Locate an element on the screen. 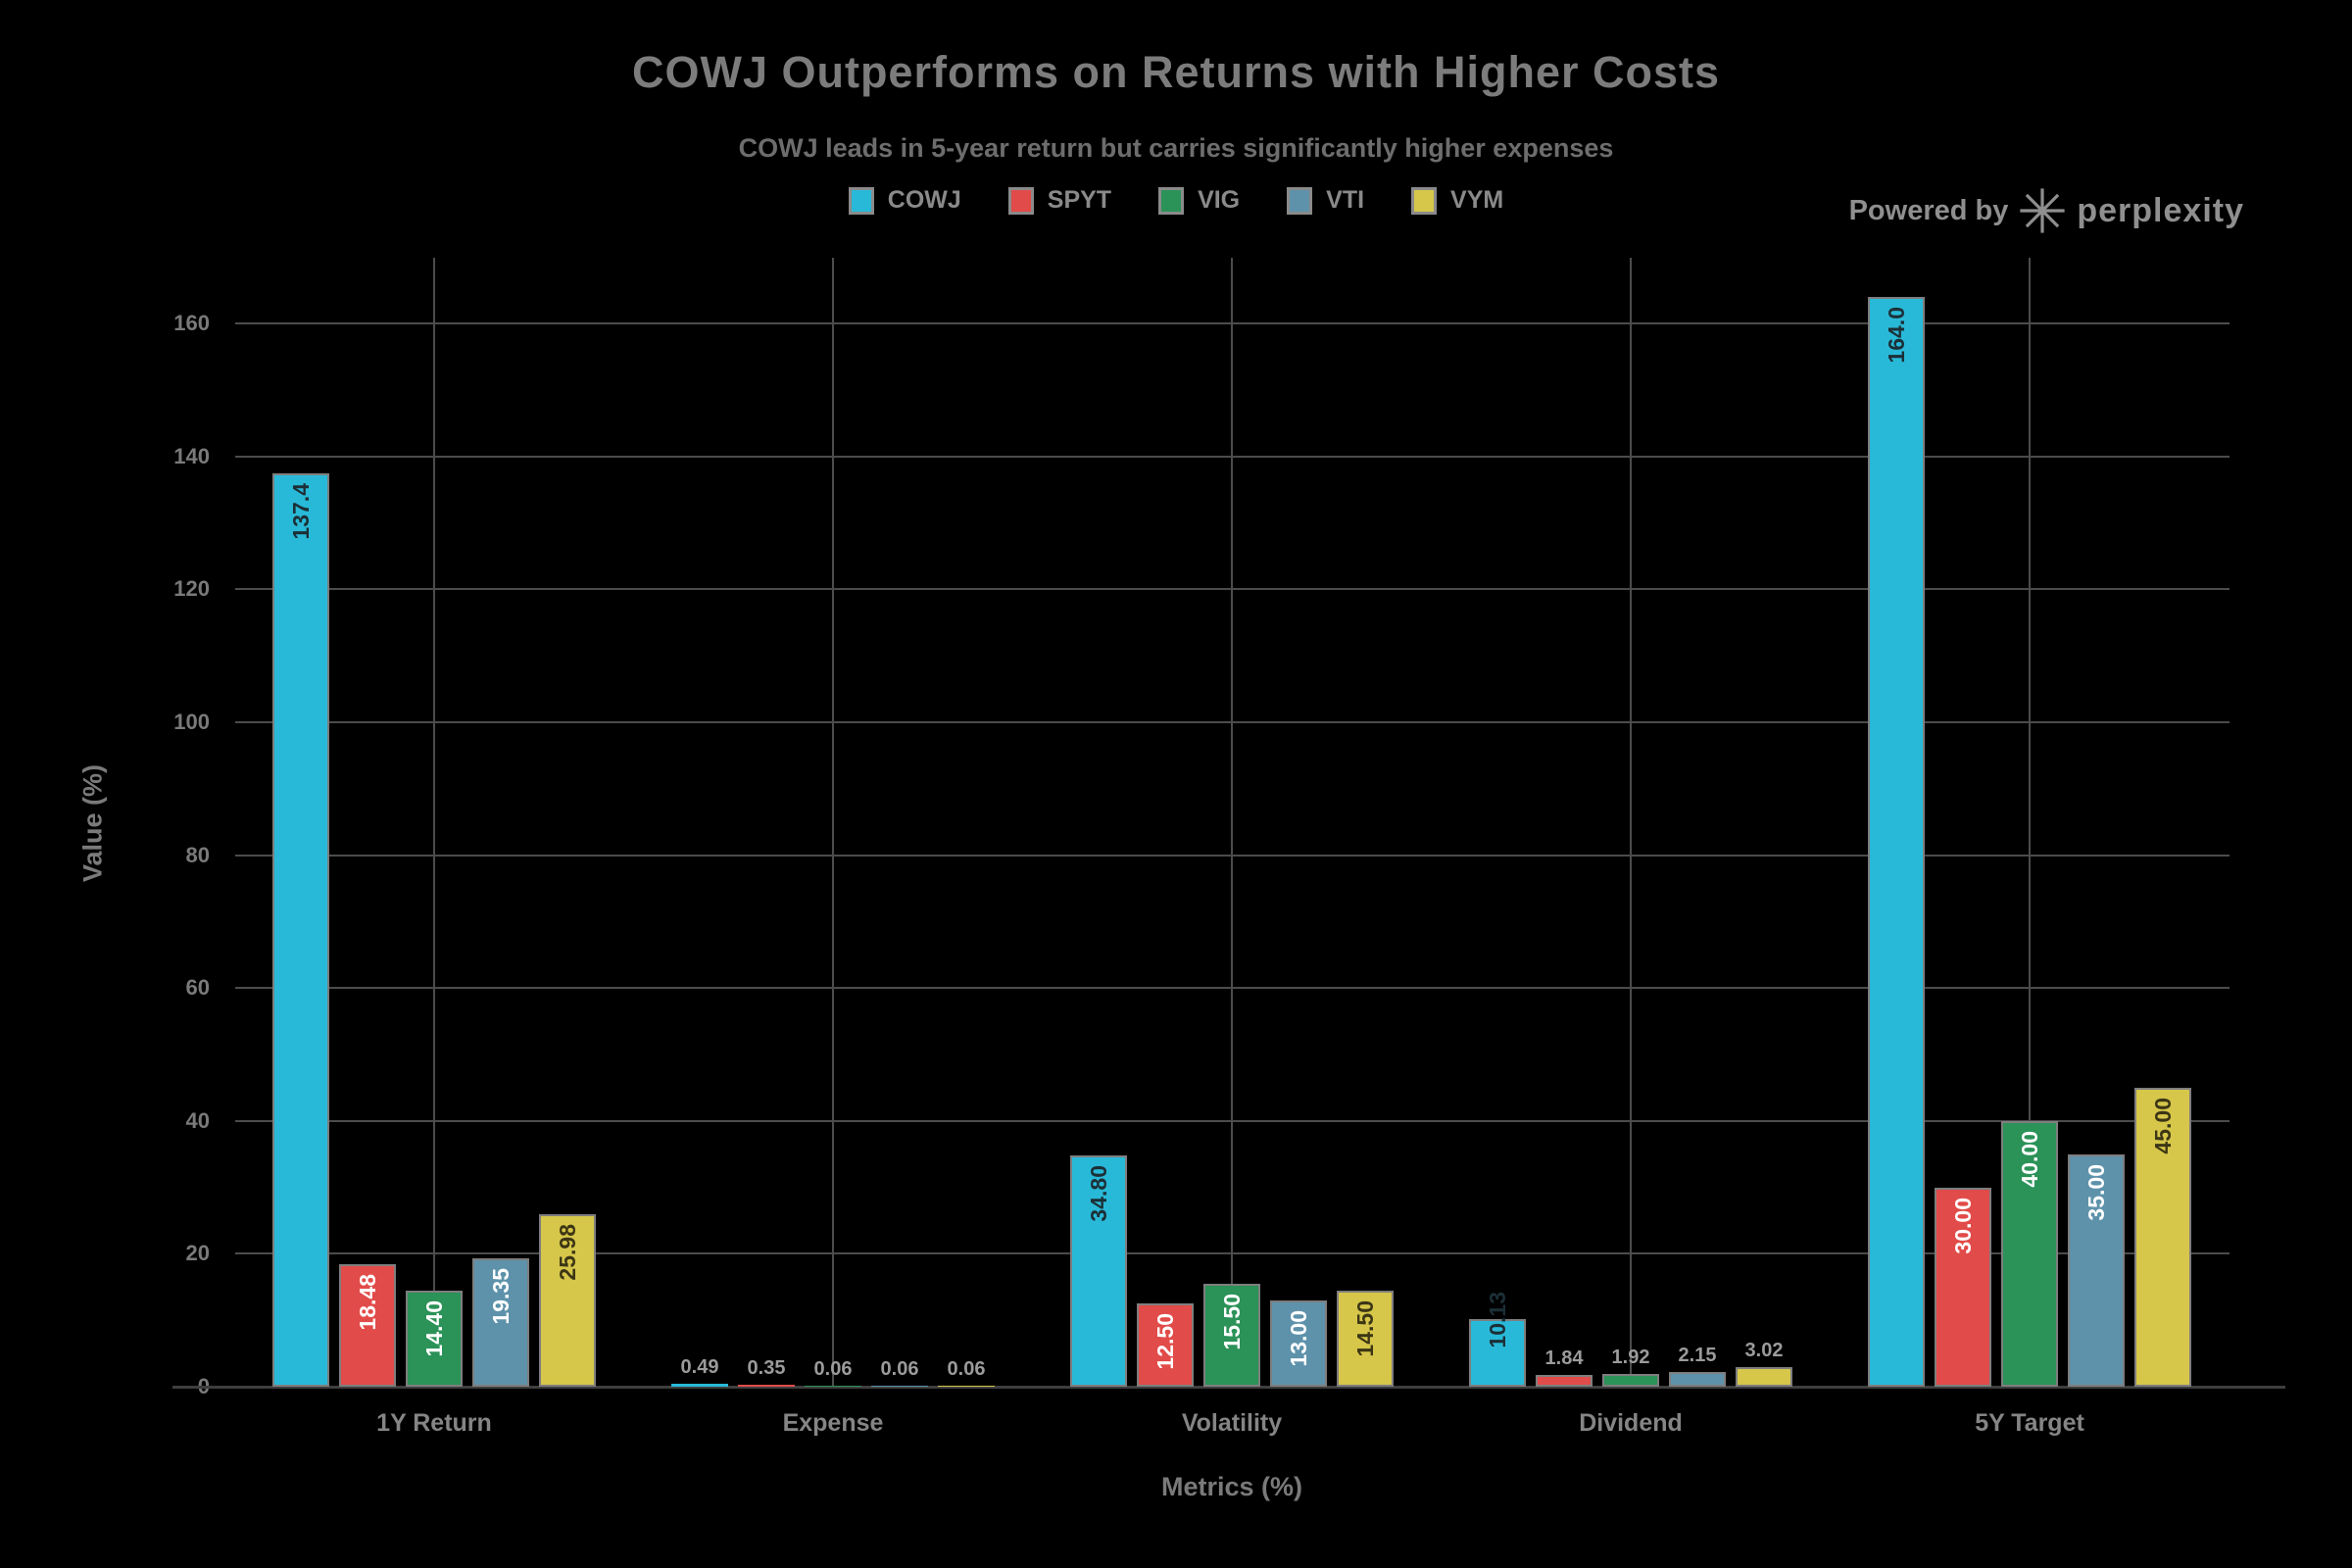 This screenshot has height=1568, width=2352. bar-value-label: 18.48 is located at coordinates (367, 1302).